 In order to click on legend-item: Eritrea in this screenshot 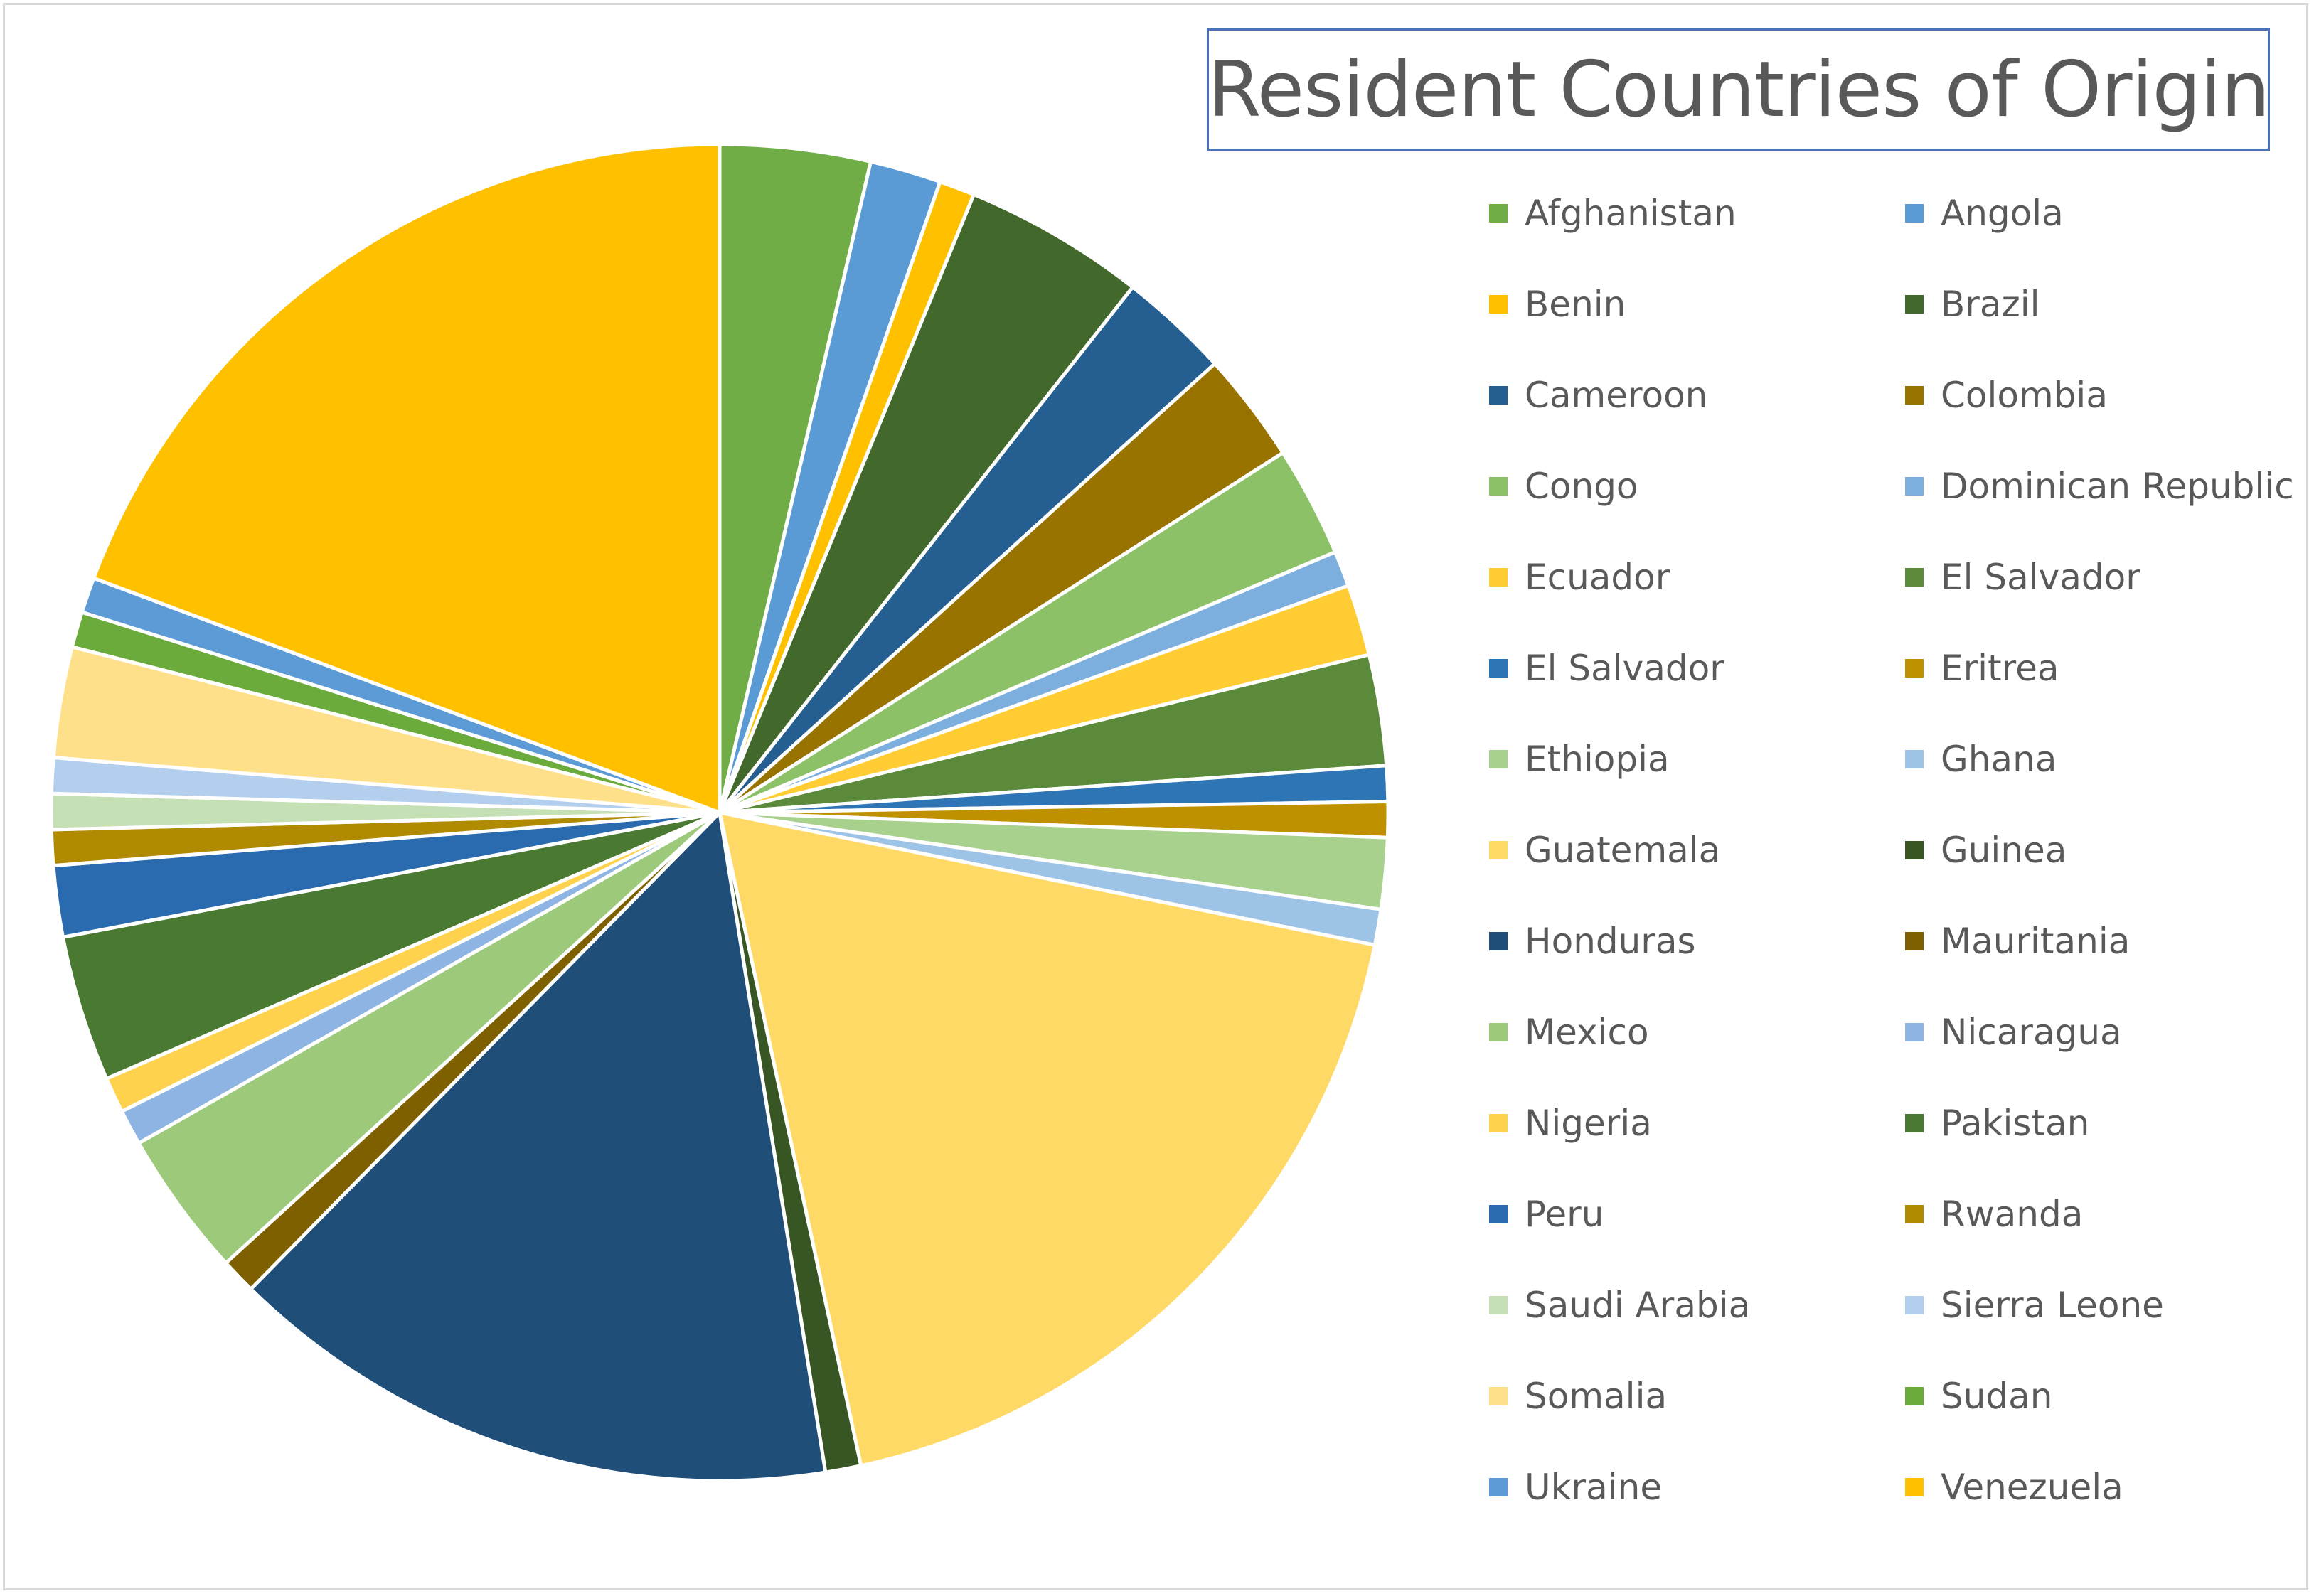, I will do `click(1982, 668)`.